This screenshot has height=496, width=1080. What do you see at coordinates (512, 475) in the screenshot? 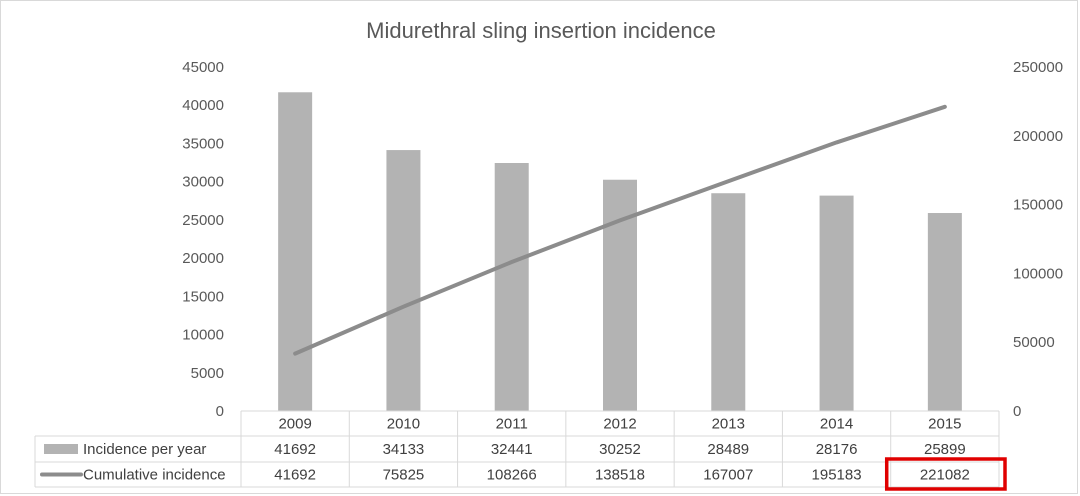
I see `table-cell-value: 108266` at bounding box center [512, 475].